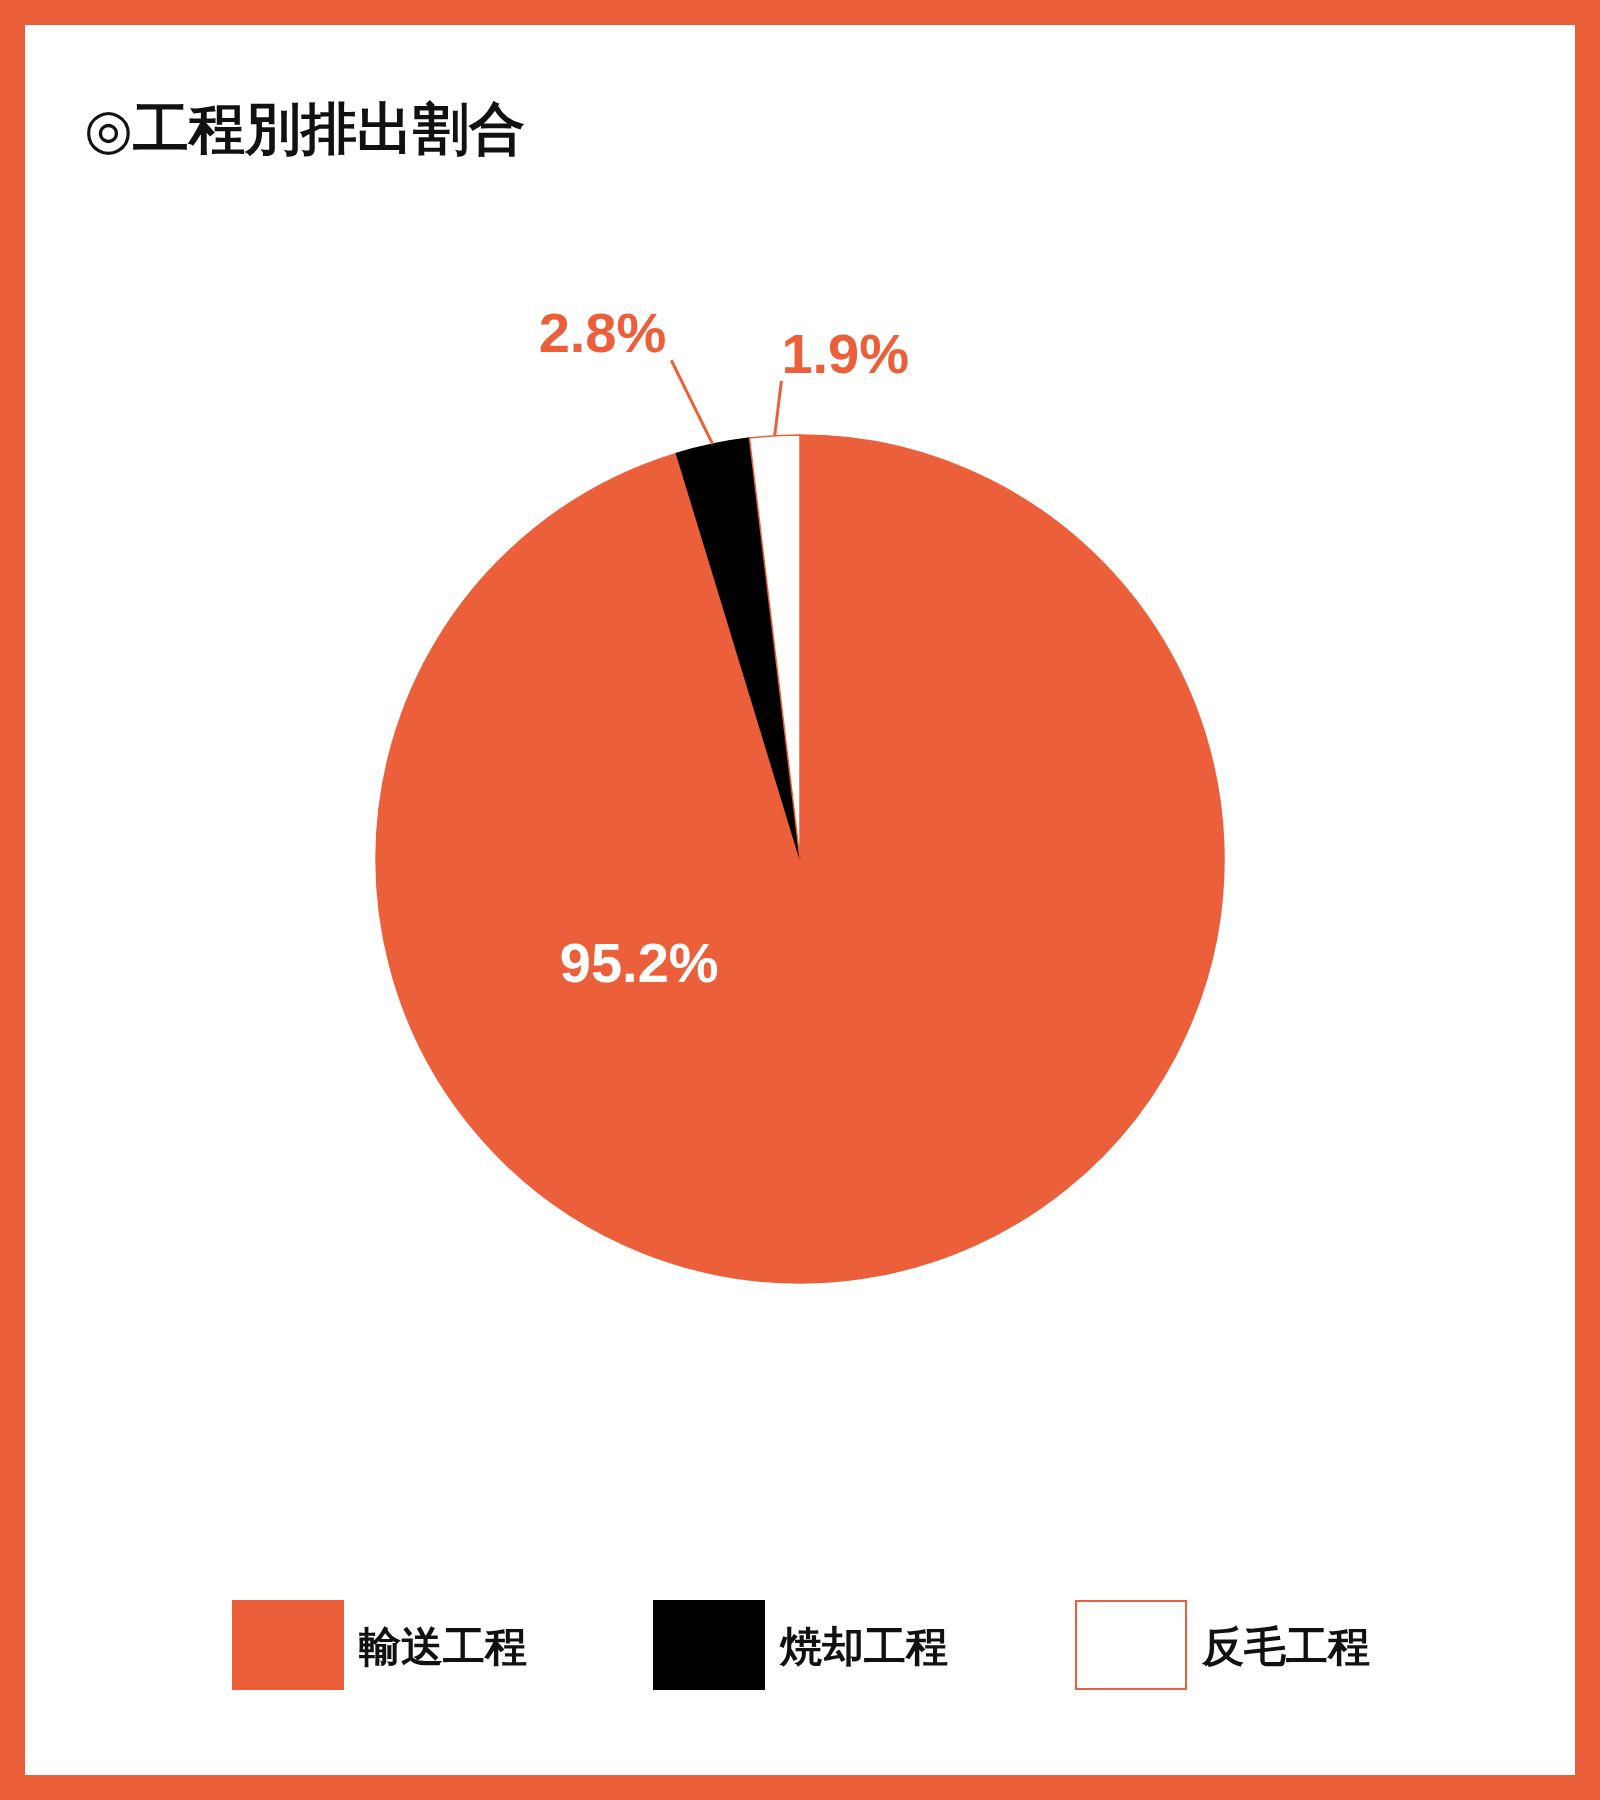 The image size is (1600, 1800). I want to click on chart-title: ◎工程別排出割合, so click(304, 128).